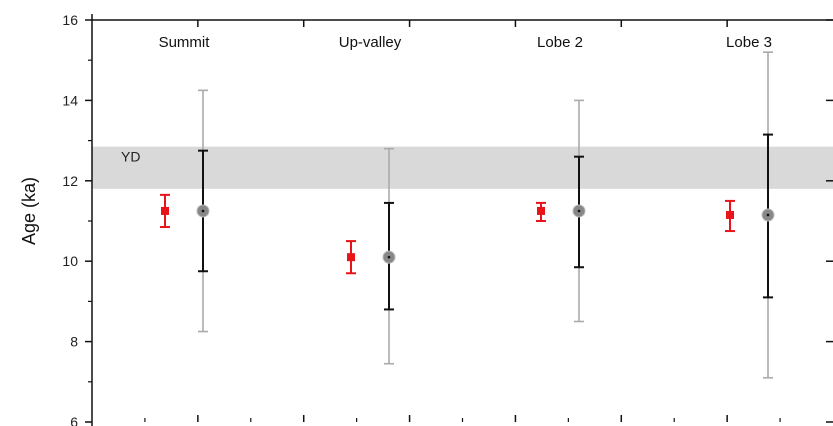 The height and width of the screenshot is (426, 833). Describe the element at coordinates (389, 257) in the screenshot. I see `grey-point-center-up-valley` at that location.